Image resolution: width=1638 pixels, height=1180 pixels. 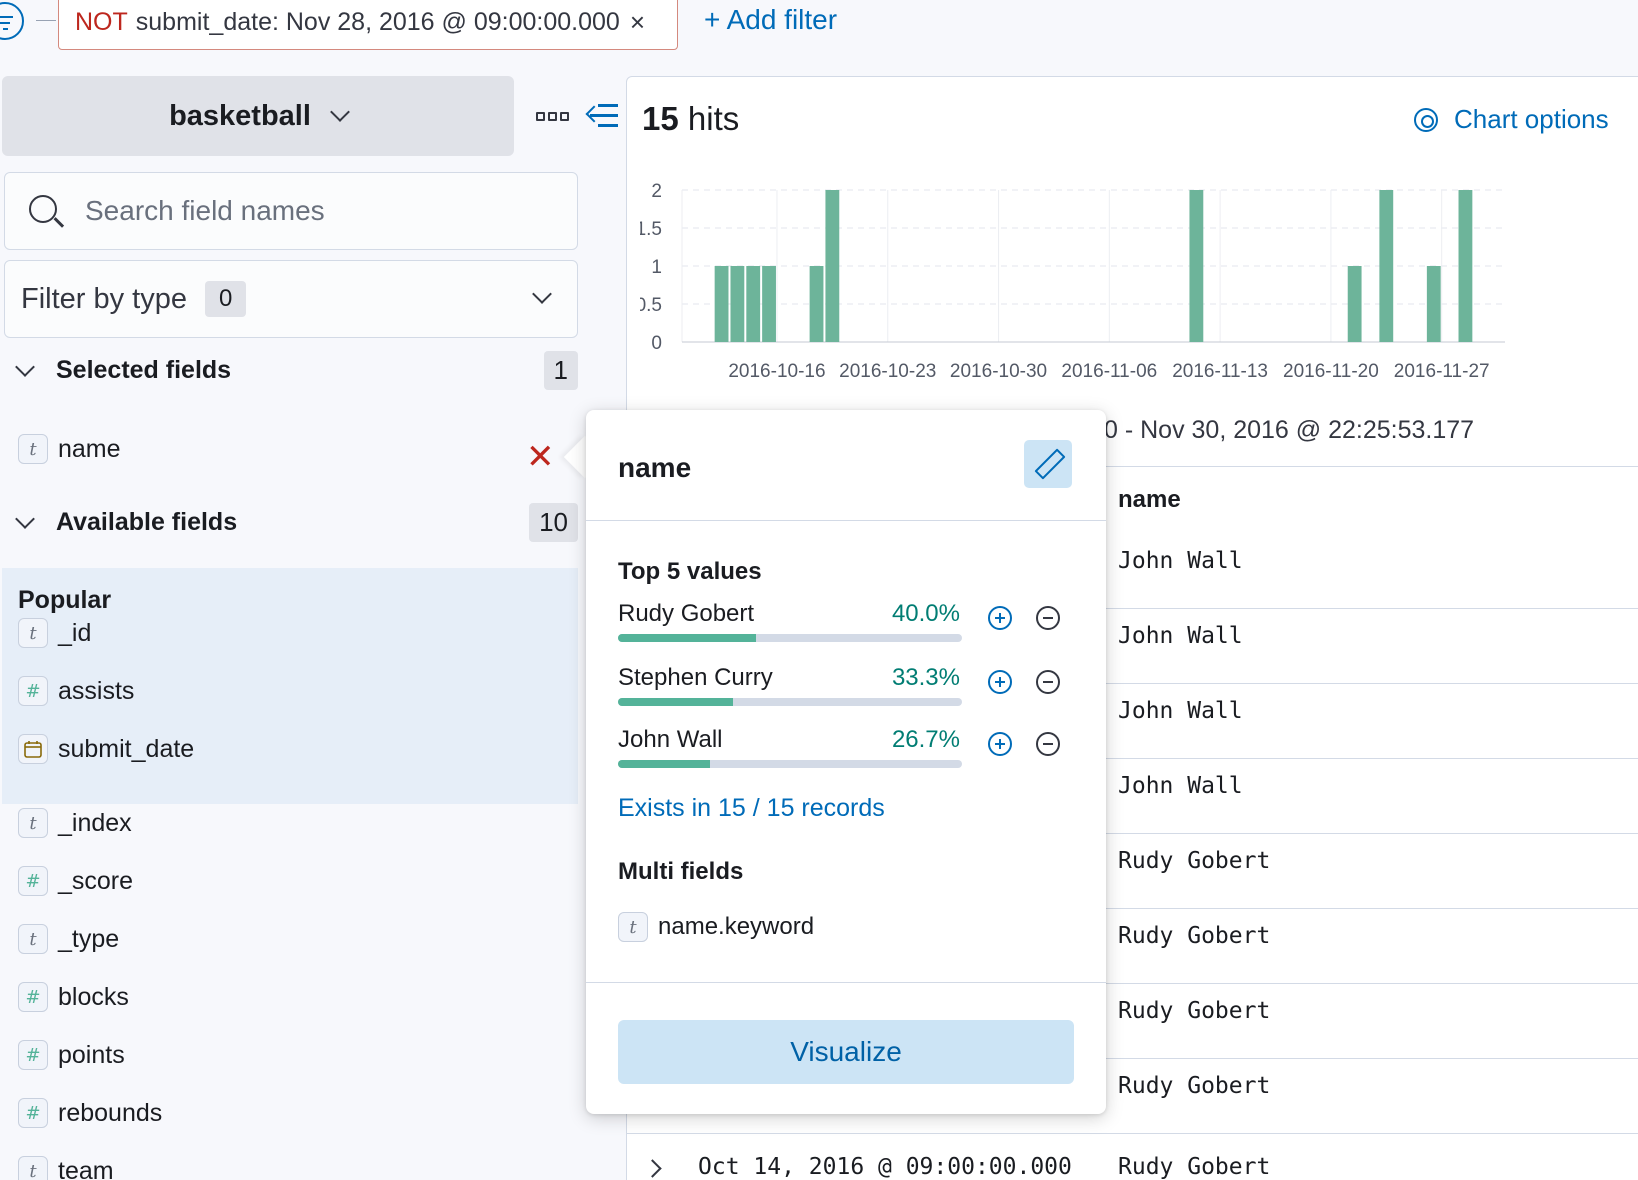 I want to click on popular-fields-group, so click(x=290, y=686).